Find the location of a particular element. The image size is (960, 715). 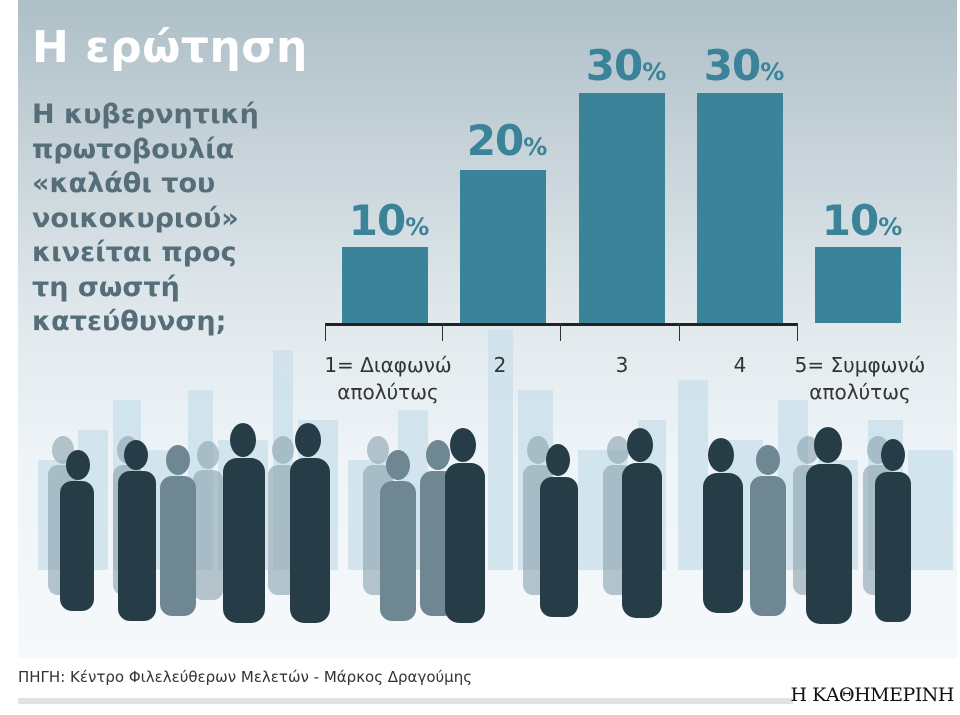

value-label-2: 20% is located at coordinates (507, 140).